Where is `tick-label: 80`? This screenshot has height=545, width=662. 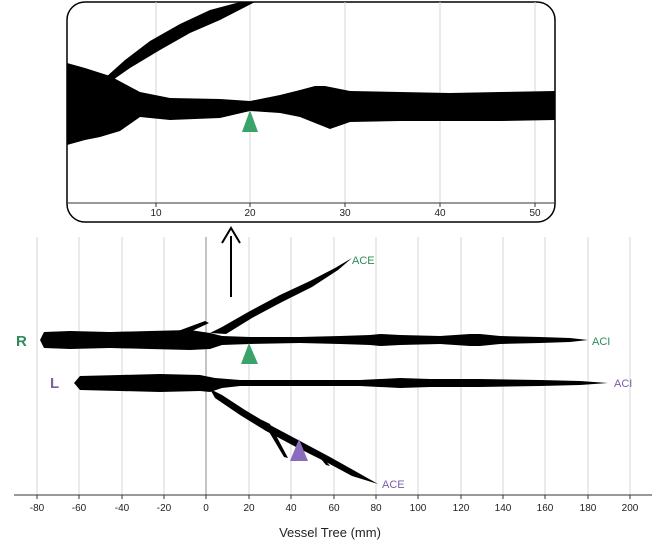 tick-label: 80 is located at coordinates (376, 508).